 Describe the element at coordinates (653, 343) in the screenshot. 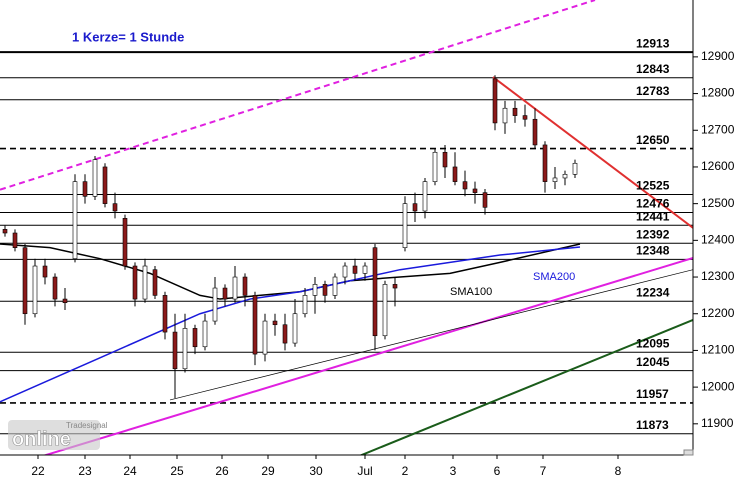

I see `level-label: 12095` at that location.